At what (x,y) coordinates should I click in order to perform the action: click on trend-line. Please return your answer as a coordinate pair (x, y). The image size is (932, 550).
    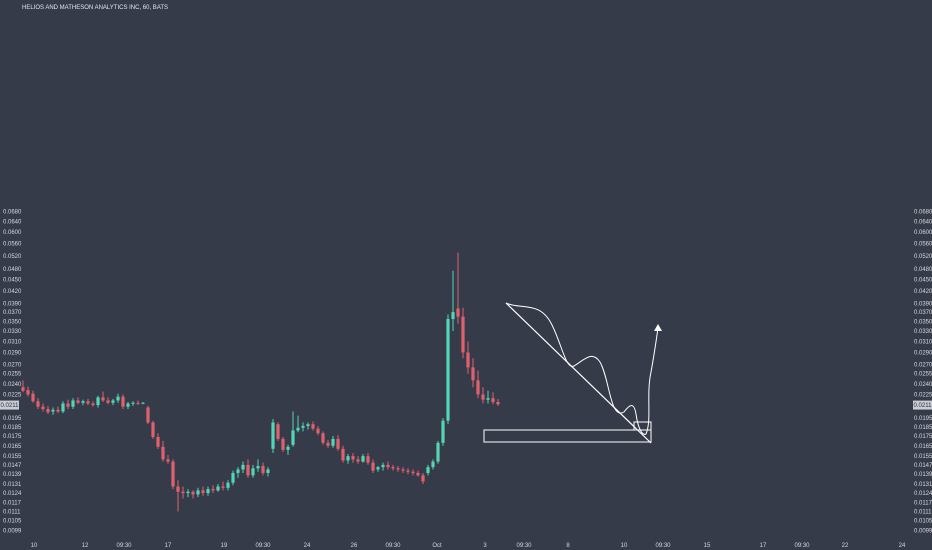
    Looking at the image, I should click on (578, 373).